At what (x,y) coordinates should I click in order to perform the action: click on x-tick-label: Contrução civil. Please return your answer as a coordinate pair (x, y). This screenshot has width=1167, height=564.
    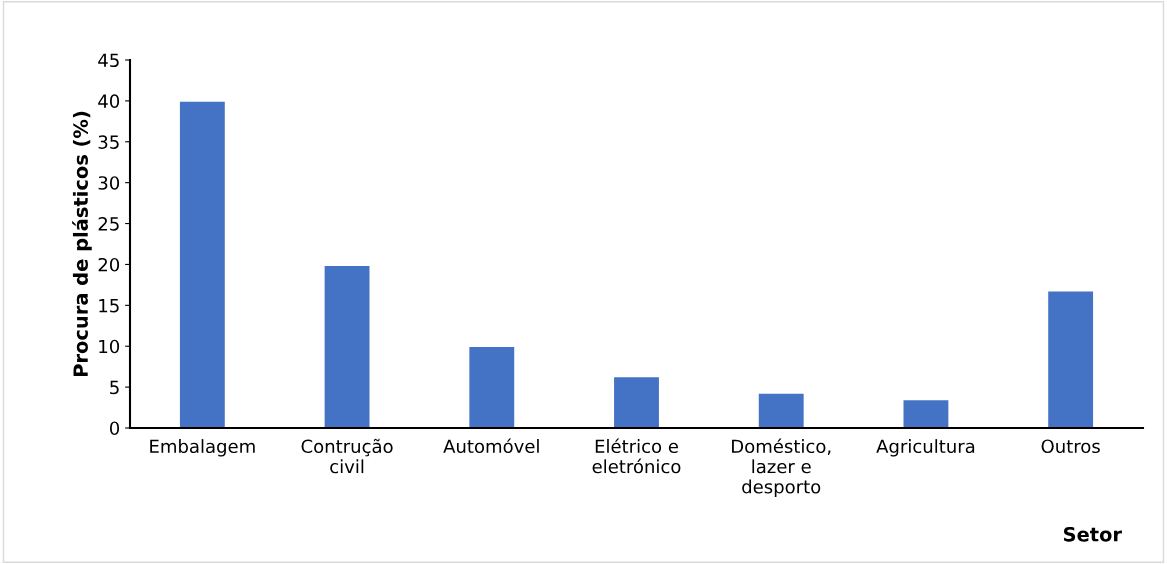
    Looking at the image, I should click on (347, 456).